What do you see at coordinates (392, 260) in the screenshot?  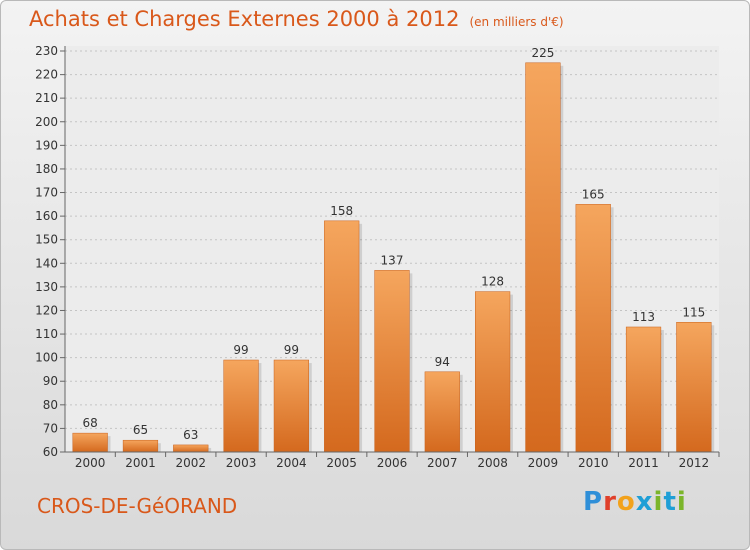 I see `bar-value-label: 137` at bounding box center [392, 260].